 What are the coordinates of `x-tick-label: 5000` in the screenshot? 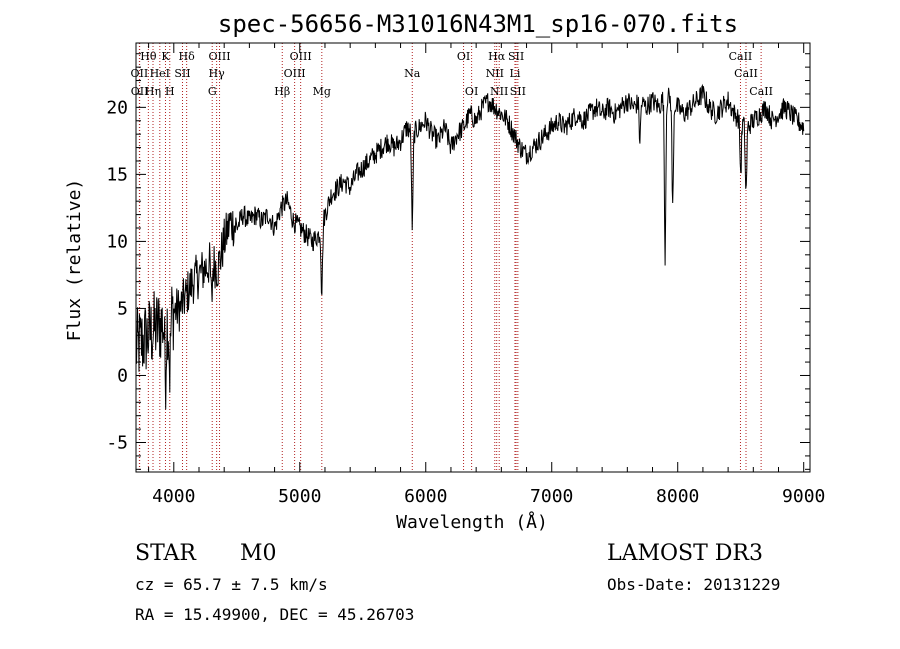 It's located at (299, 496).